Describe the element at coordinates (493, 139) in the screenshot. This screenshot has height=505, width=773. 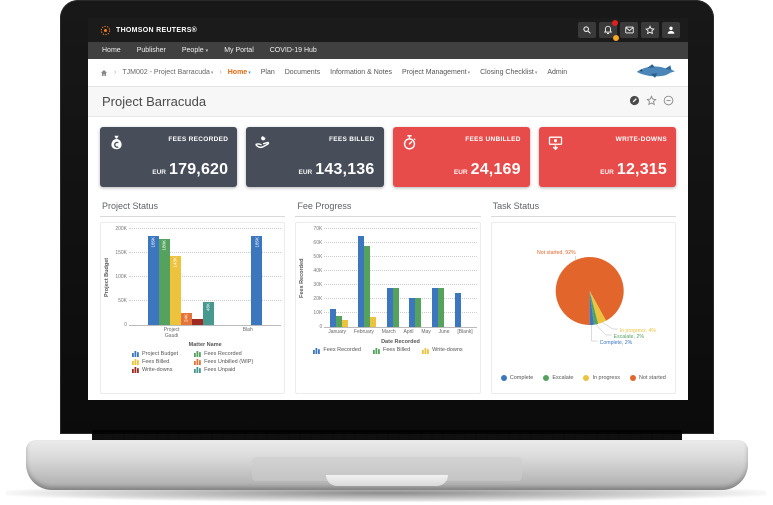
I see `kpi-label: FEES UNBILLED` at that location.